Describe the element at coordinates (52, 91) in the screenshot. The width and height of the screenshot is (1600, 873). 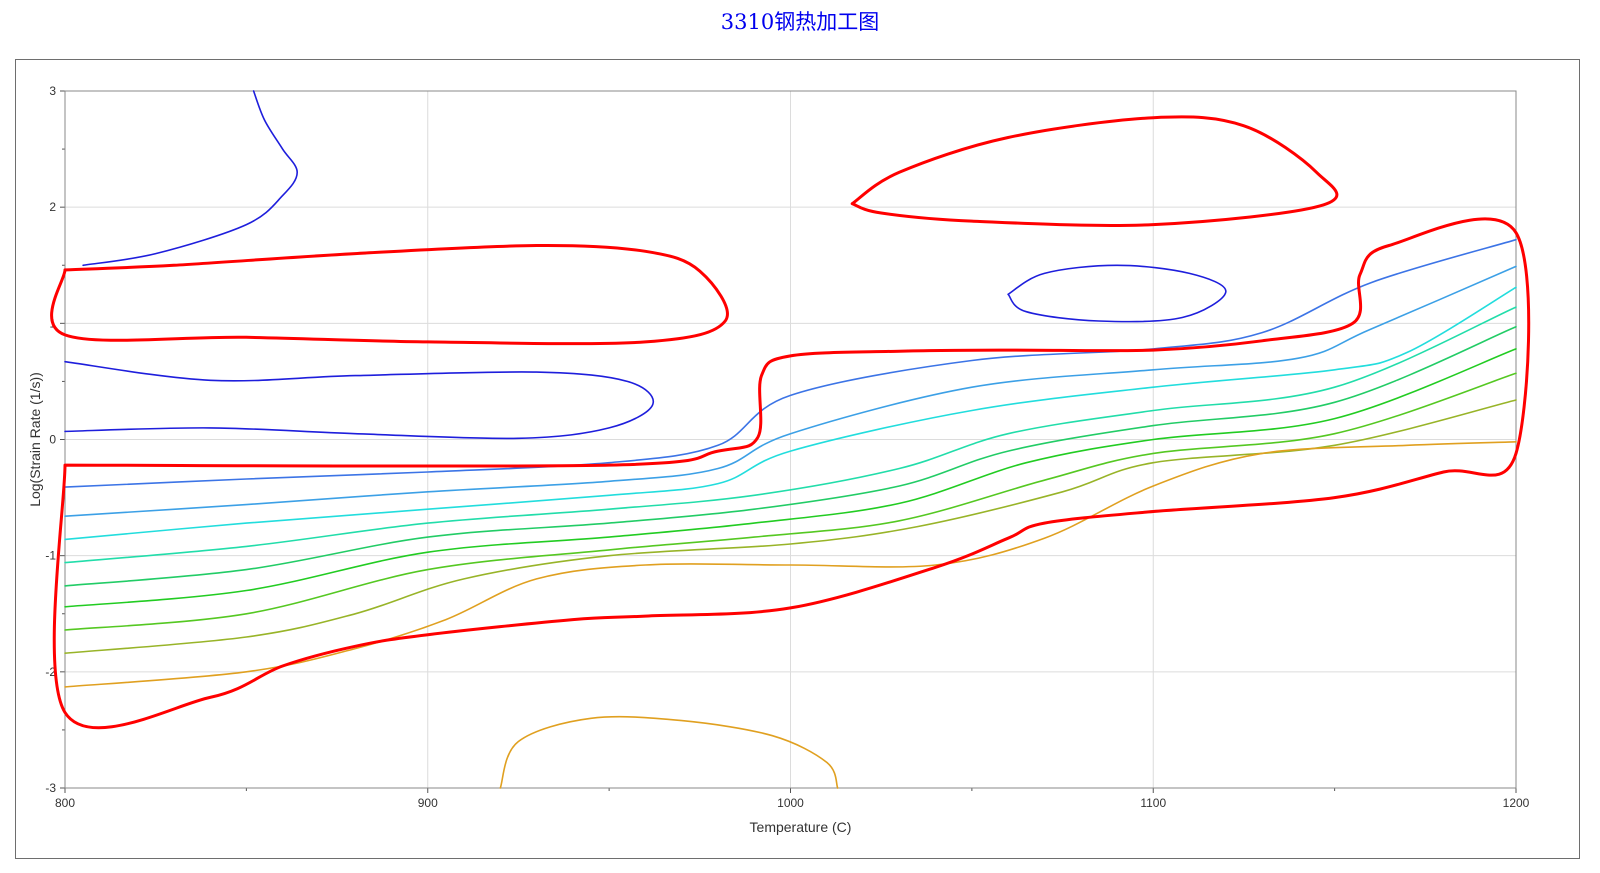
I see `y-tick-label: 3` at that location.